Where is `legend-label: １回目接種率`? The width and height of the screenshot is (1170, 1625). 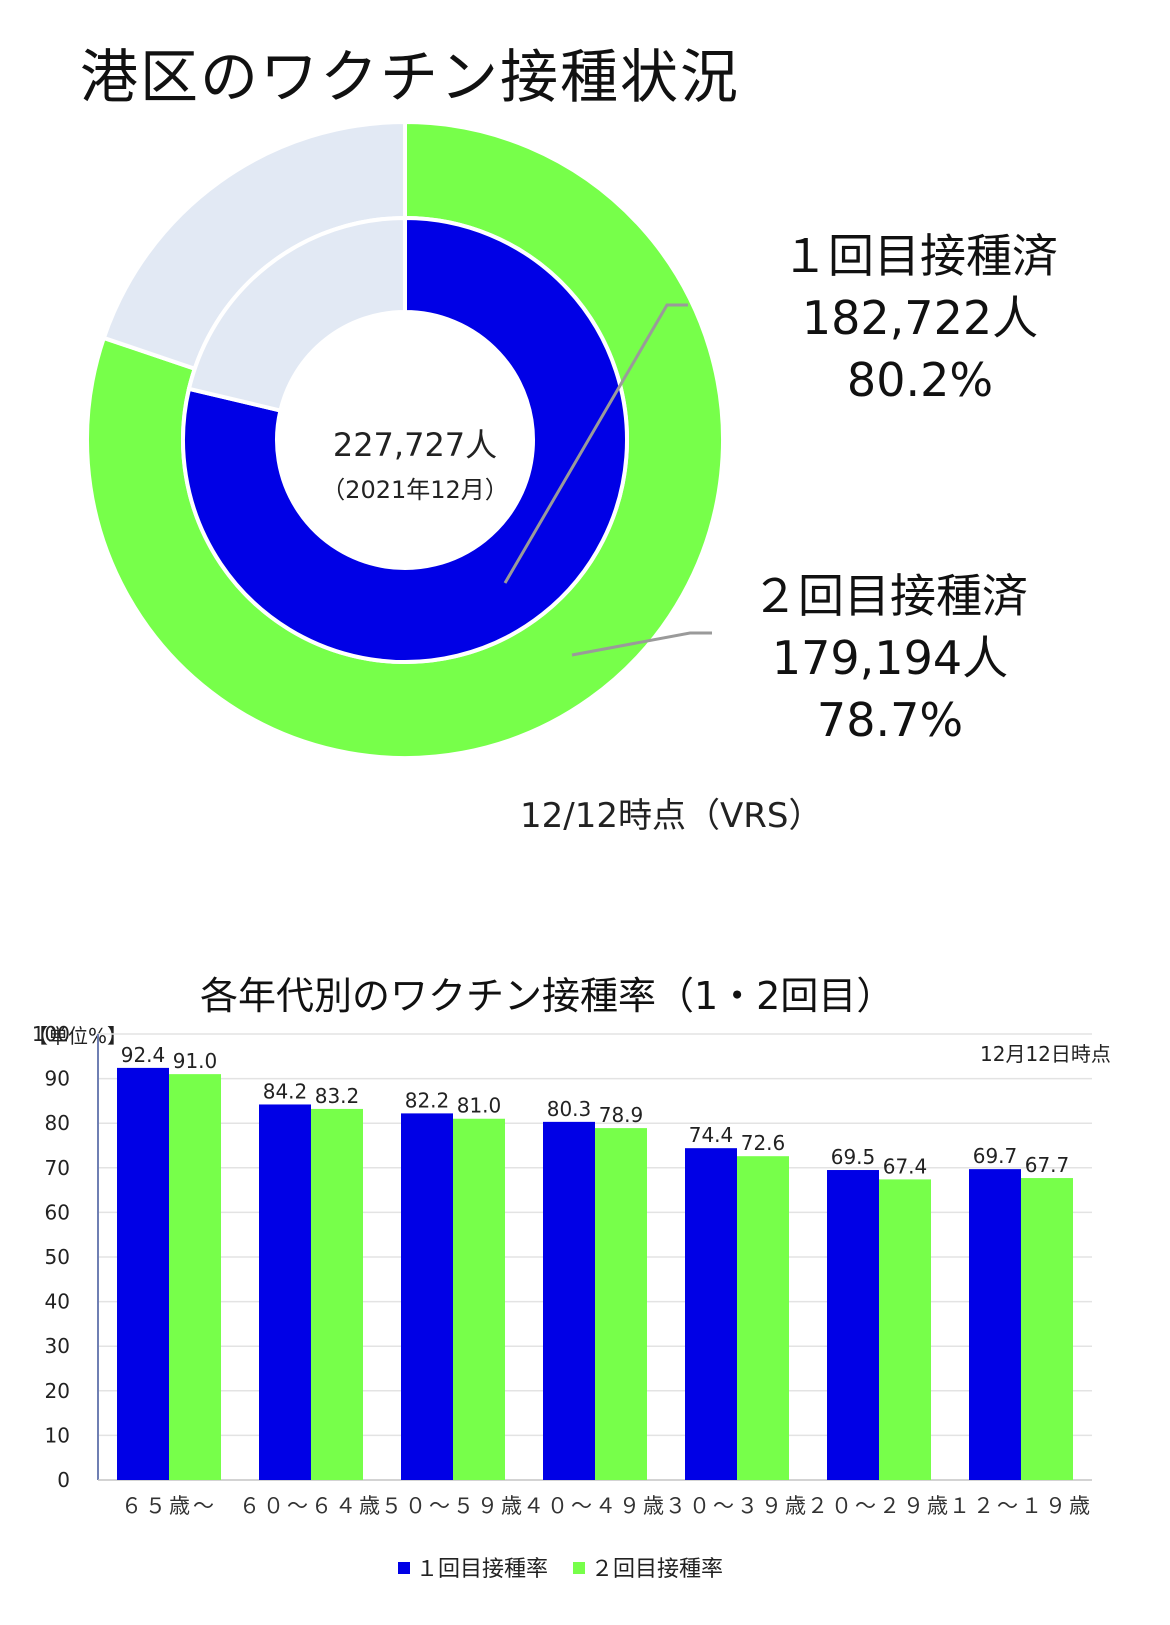 legend-label: １回目接種率 is located at coordinates (482, 1569).